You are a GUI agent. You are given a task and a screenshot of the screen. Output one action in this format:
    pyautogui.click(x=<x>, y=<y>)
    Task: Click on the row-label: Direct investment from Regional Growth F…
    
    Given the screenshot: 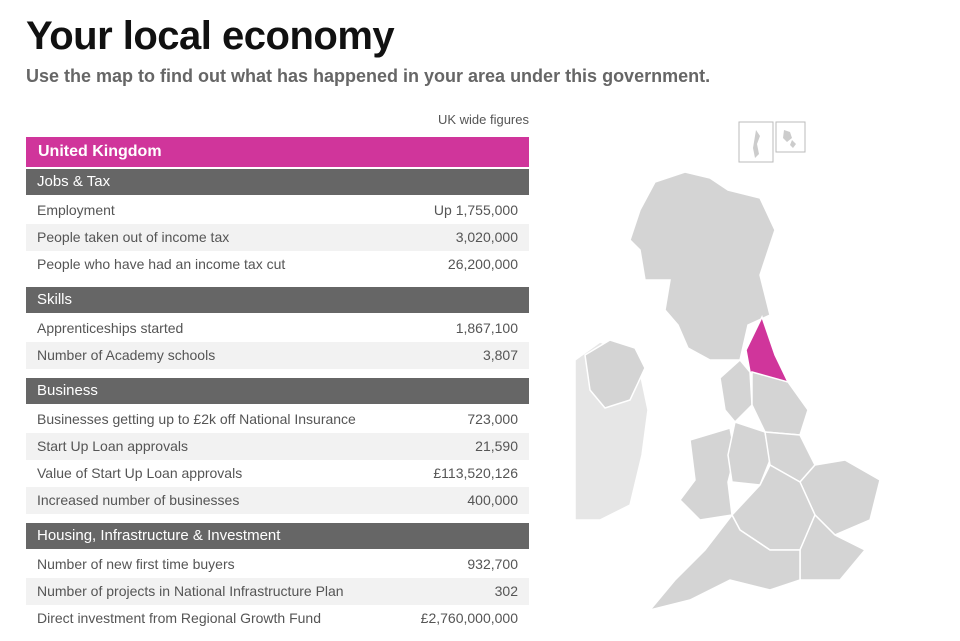 What is the action you would take?
    pyautogui.click(x=179, y=618)
    